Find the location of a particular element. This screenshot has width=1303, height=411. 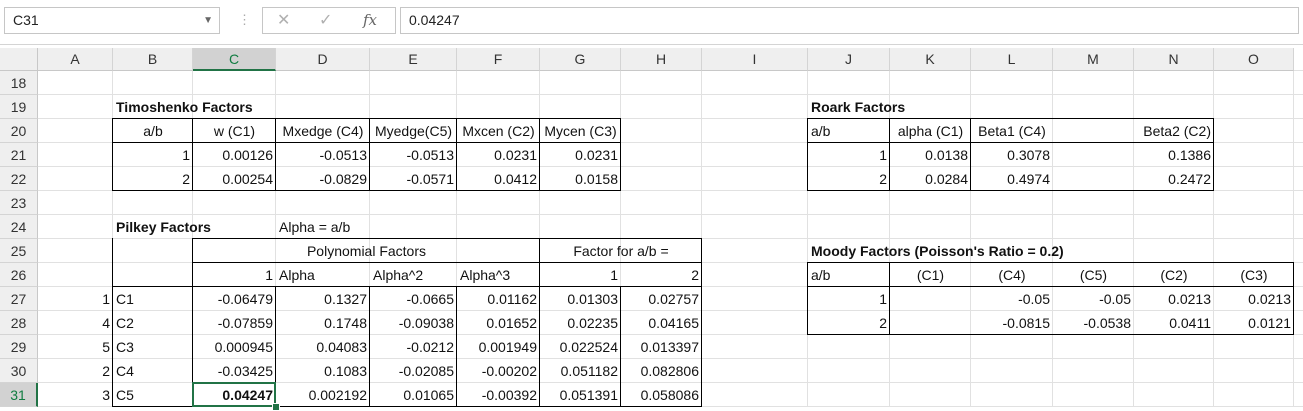

row-header-30: 30 is located at coordinates (19, 371).